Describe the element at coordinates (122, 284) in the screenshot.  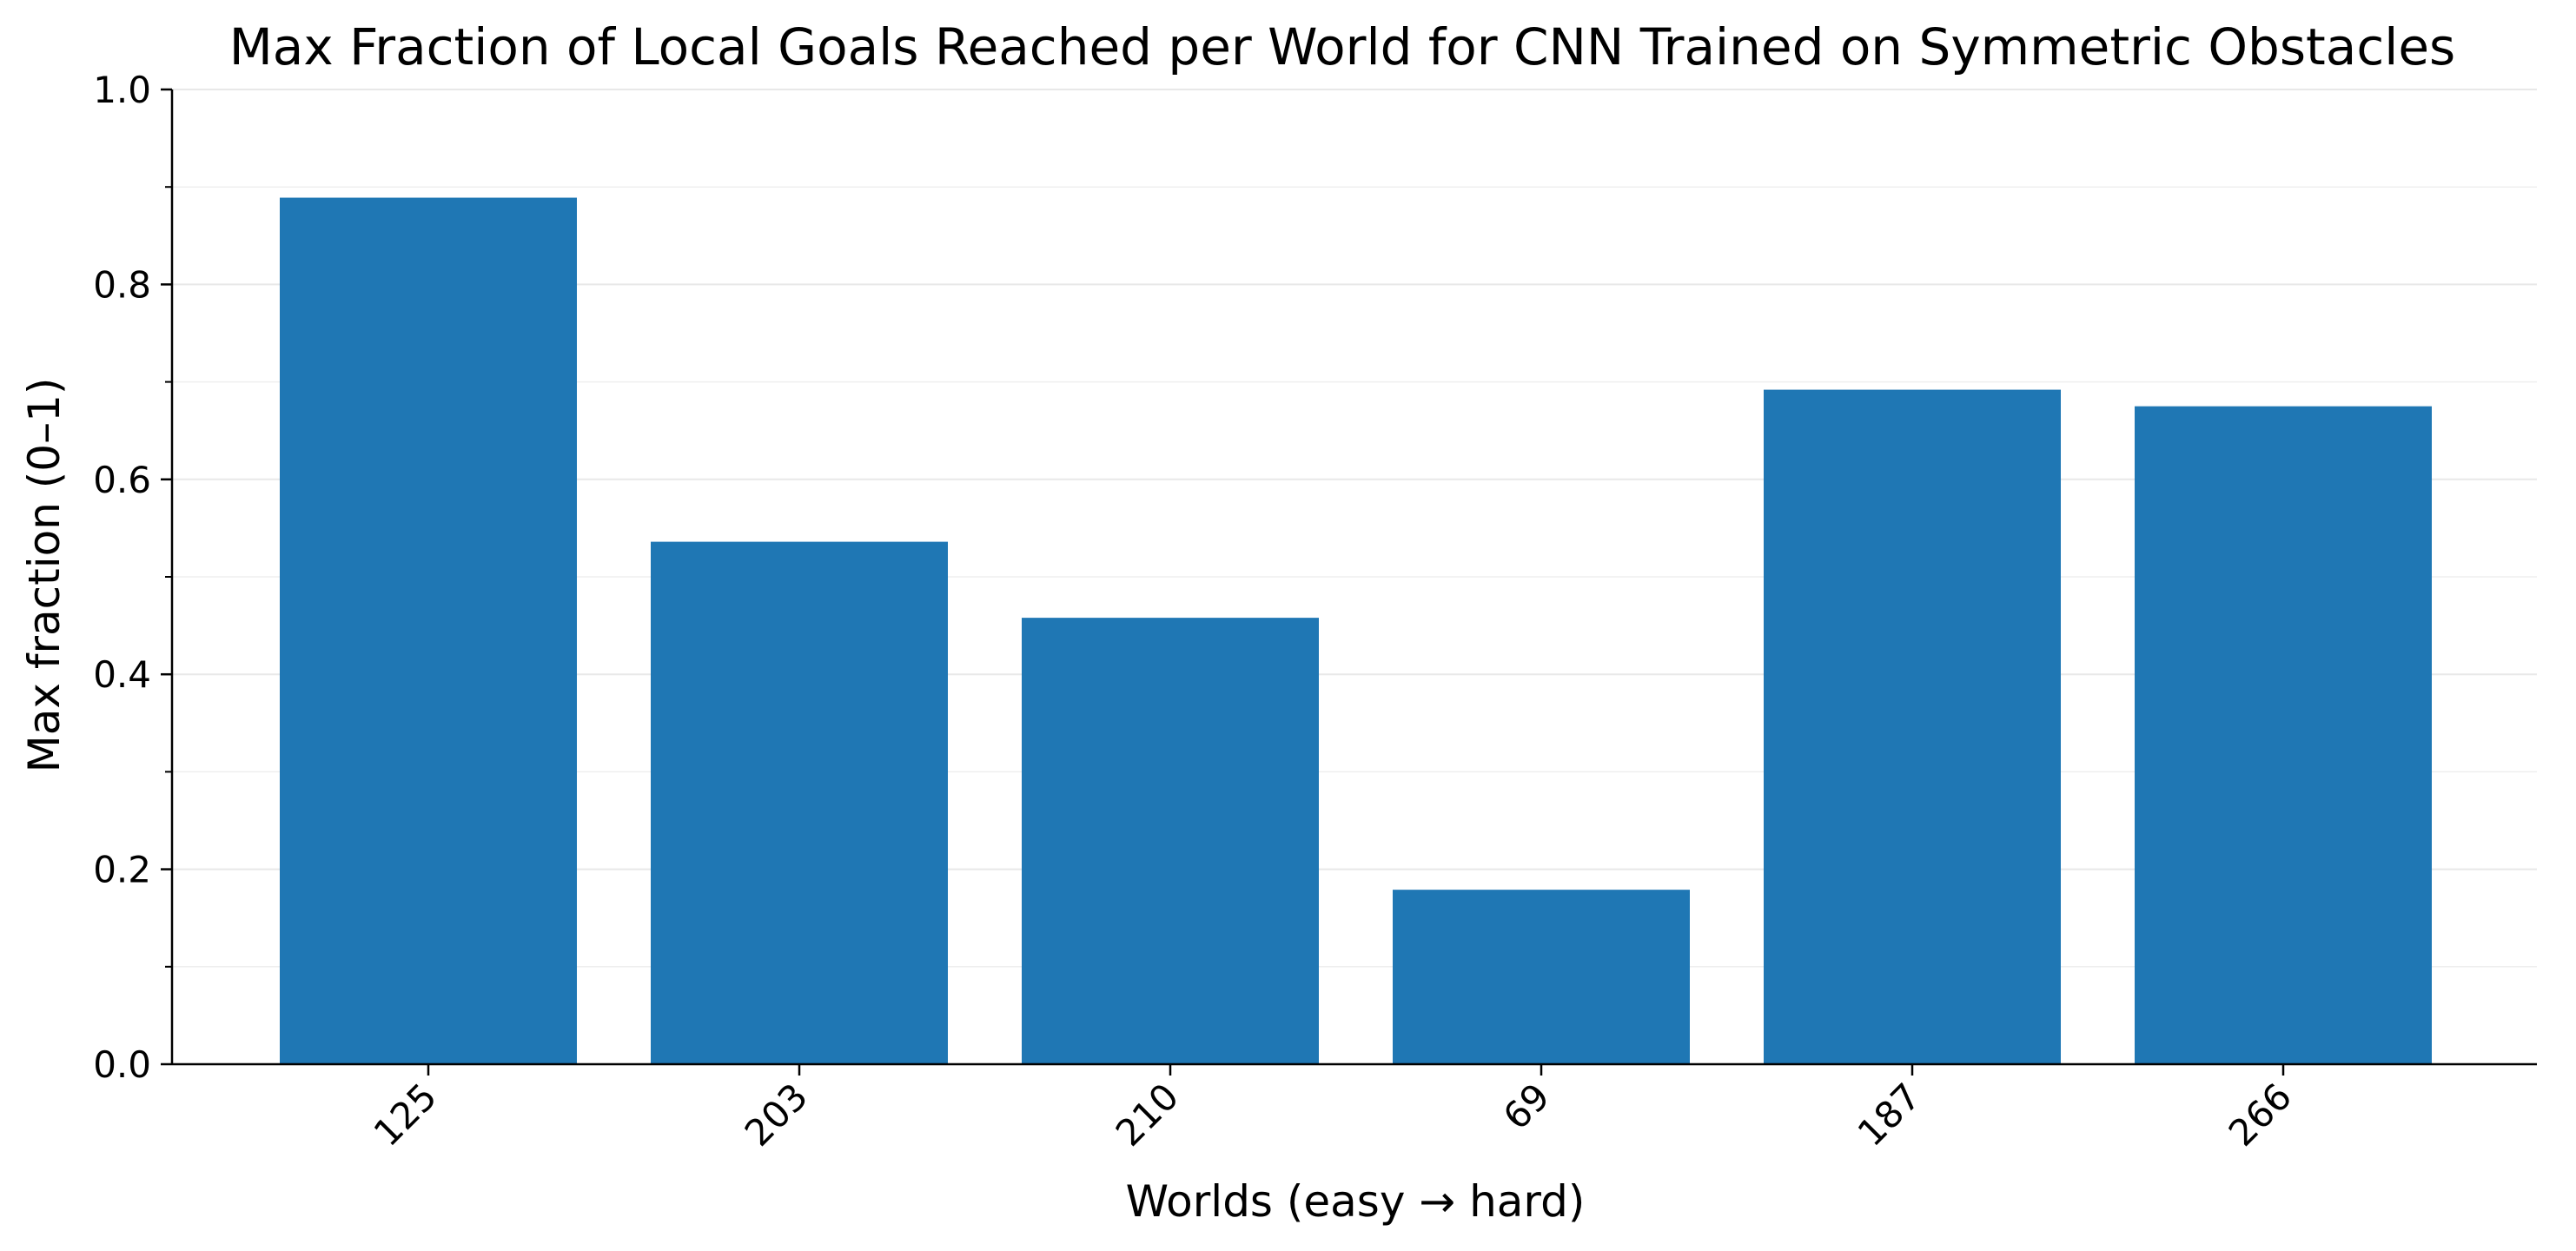
I see `y-tick-label: 0.8` at that location.